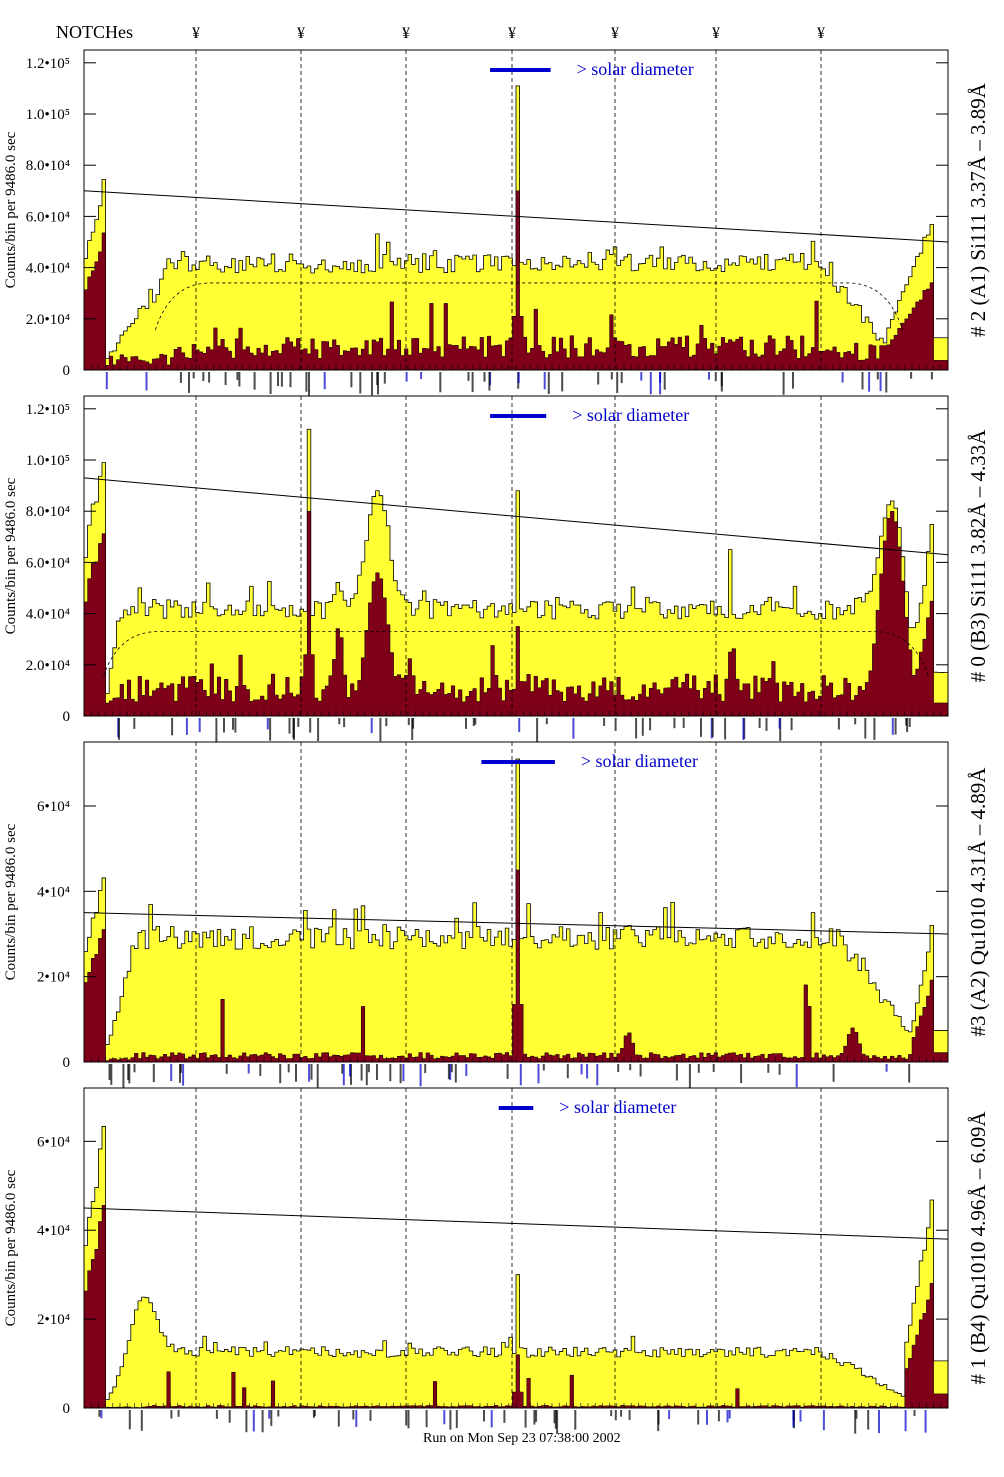 The image size is (1004, 1477). What do you see at coordinates (48, 115) in the screenshot?
I see `y-tick-label: 1.0•10⁵` at bounding box center [48, 115].